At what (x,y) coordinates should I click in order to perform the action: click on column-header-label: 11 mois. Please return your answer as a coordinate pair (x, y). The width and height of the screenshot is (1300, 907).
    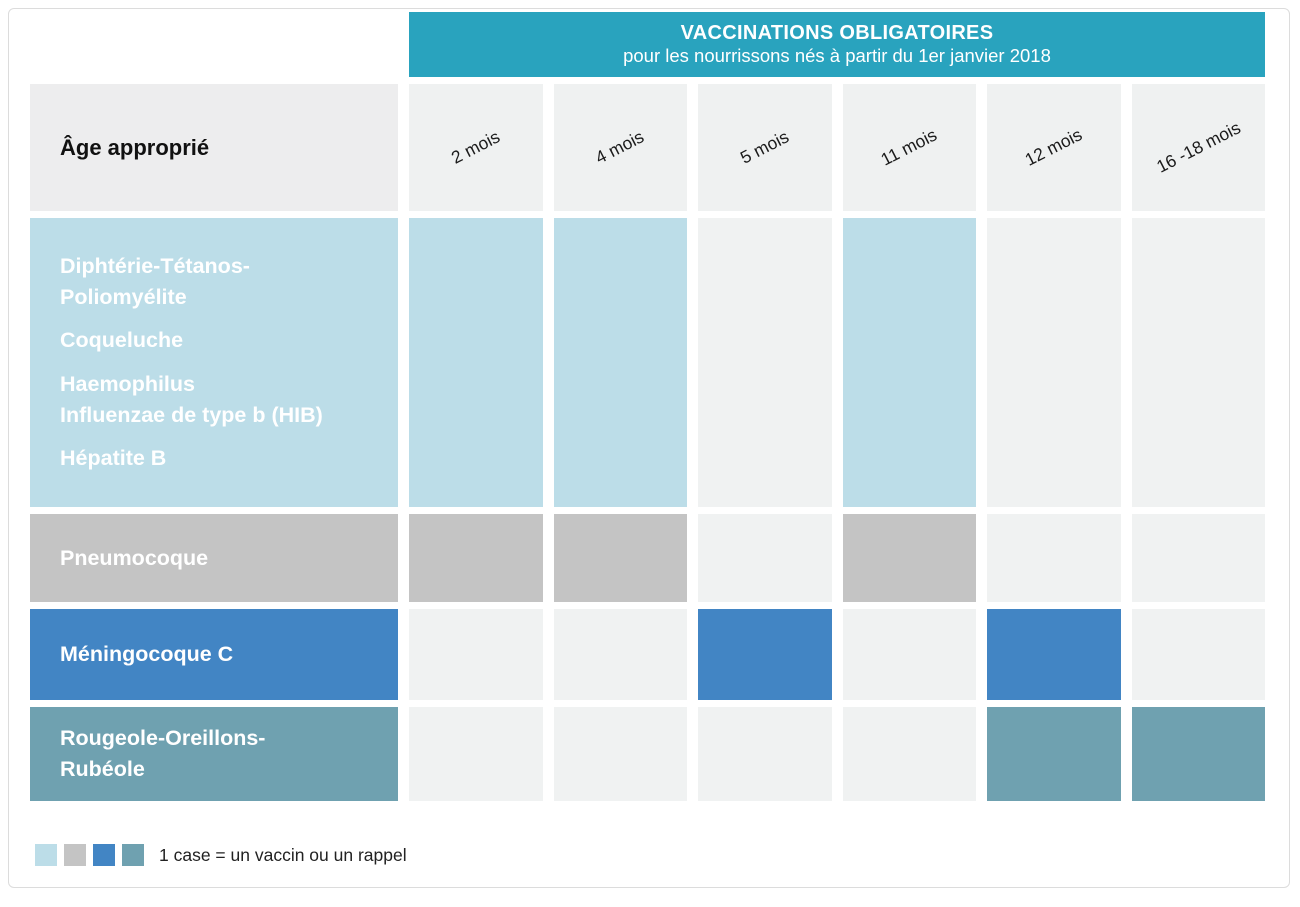
    Looking at the image, I should click on (909, 147).